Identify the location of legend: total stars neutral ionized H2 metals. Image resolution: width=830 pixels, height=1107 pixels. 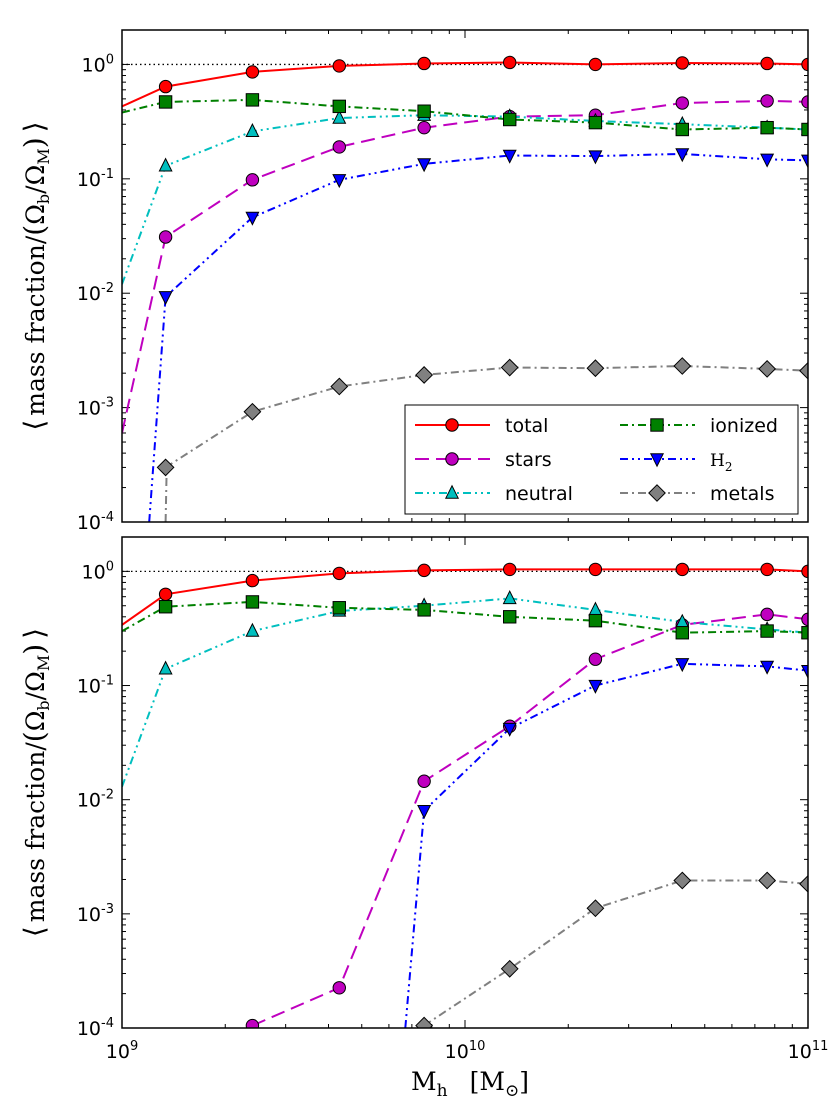
(601, 459).